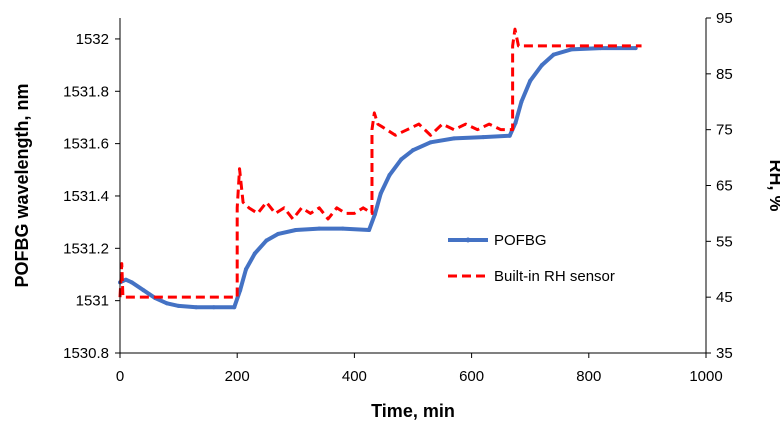 The height and width of the screenshot is (426, 780). What do you see at coordinates (86, 144) in the screenshot?
I see `y-left-tick-label: 1531.6` at bounding box center [86, 144].